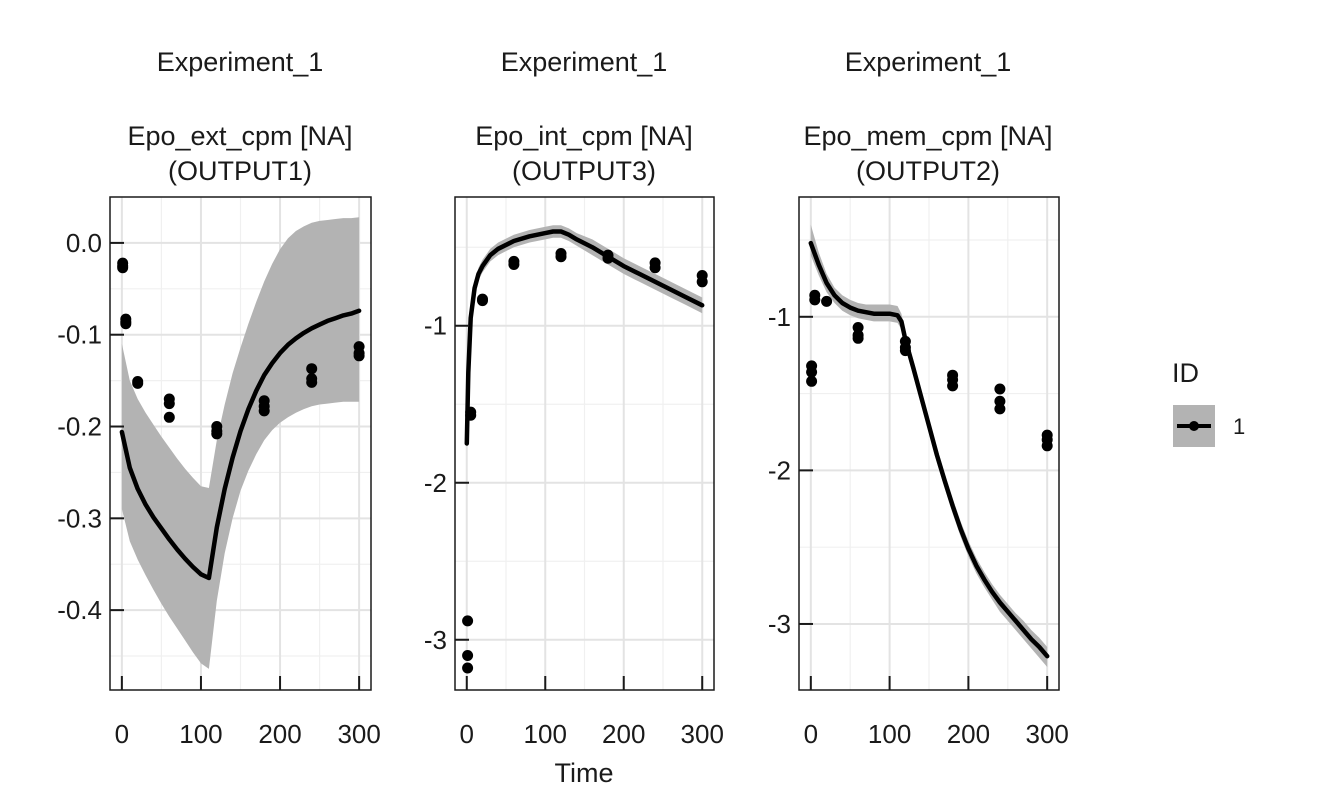 The image size is (1344, 811). Describe the element at coordinates (584, 62) in the screenshot. I see `facet-experiment-title-2: Experiment_1` at that location.